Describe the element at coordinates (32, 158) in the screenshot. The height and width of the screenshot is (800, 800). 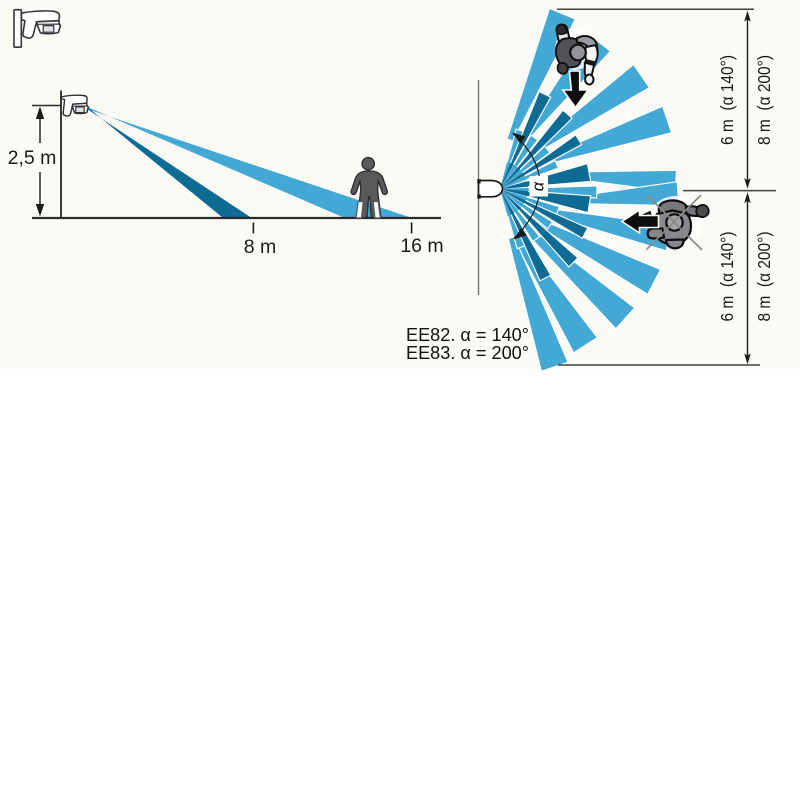
I see `svg-text: 2,5 m` at that location.